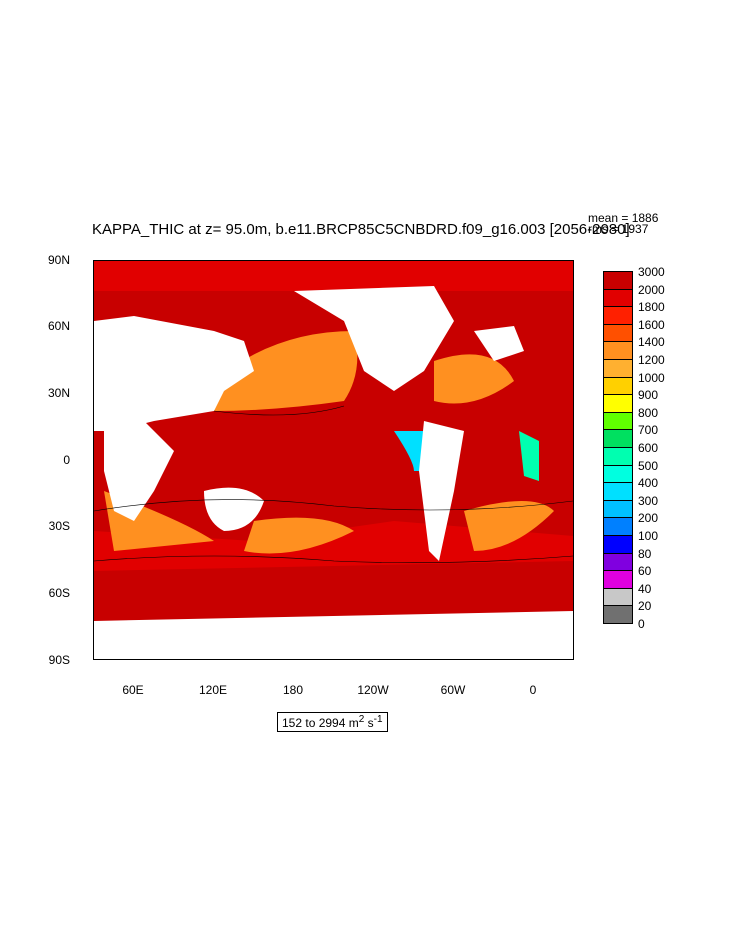 This screenshot has height=945, width=733. What do you see at coordinates (234, 509) in the screenshot?
I see `australia-land` at bounding box center [234, 509].